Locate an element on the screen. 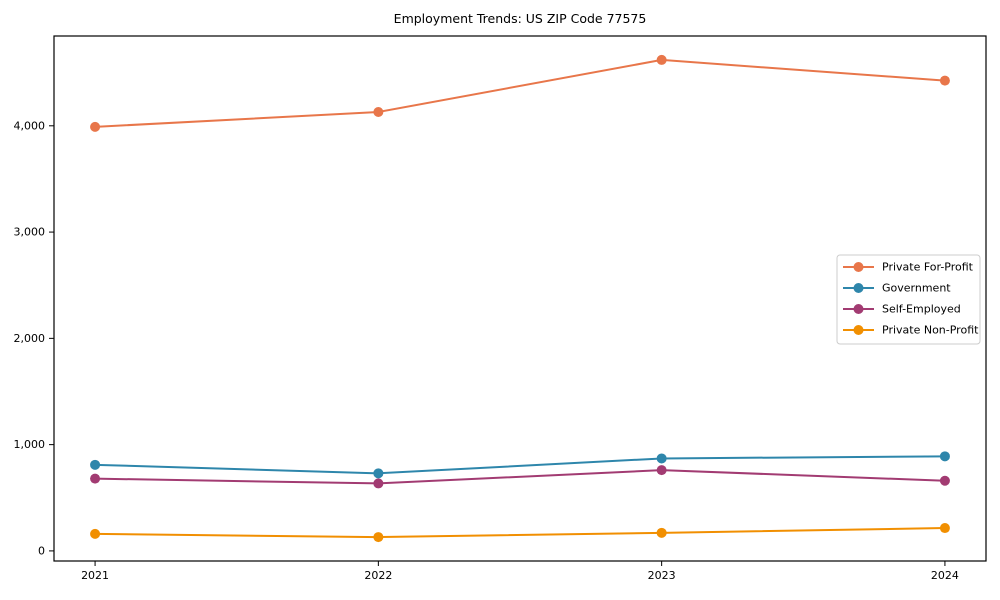  legend-marker-dot-self-employed is located at coordinates (858, 309).